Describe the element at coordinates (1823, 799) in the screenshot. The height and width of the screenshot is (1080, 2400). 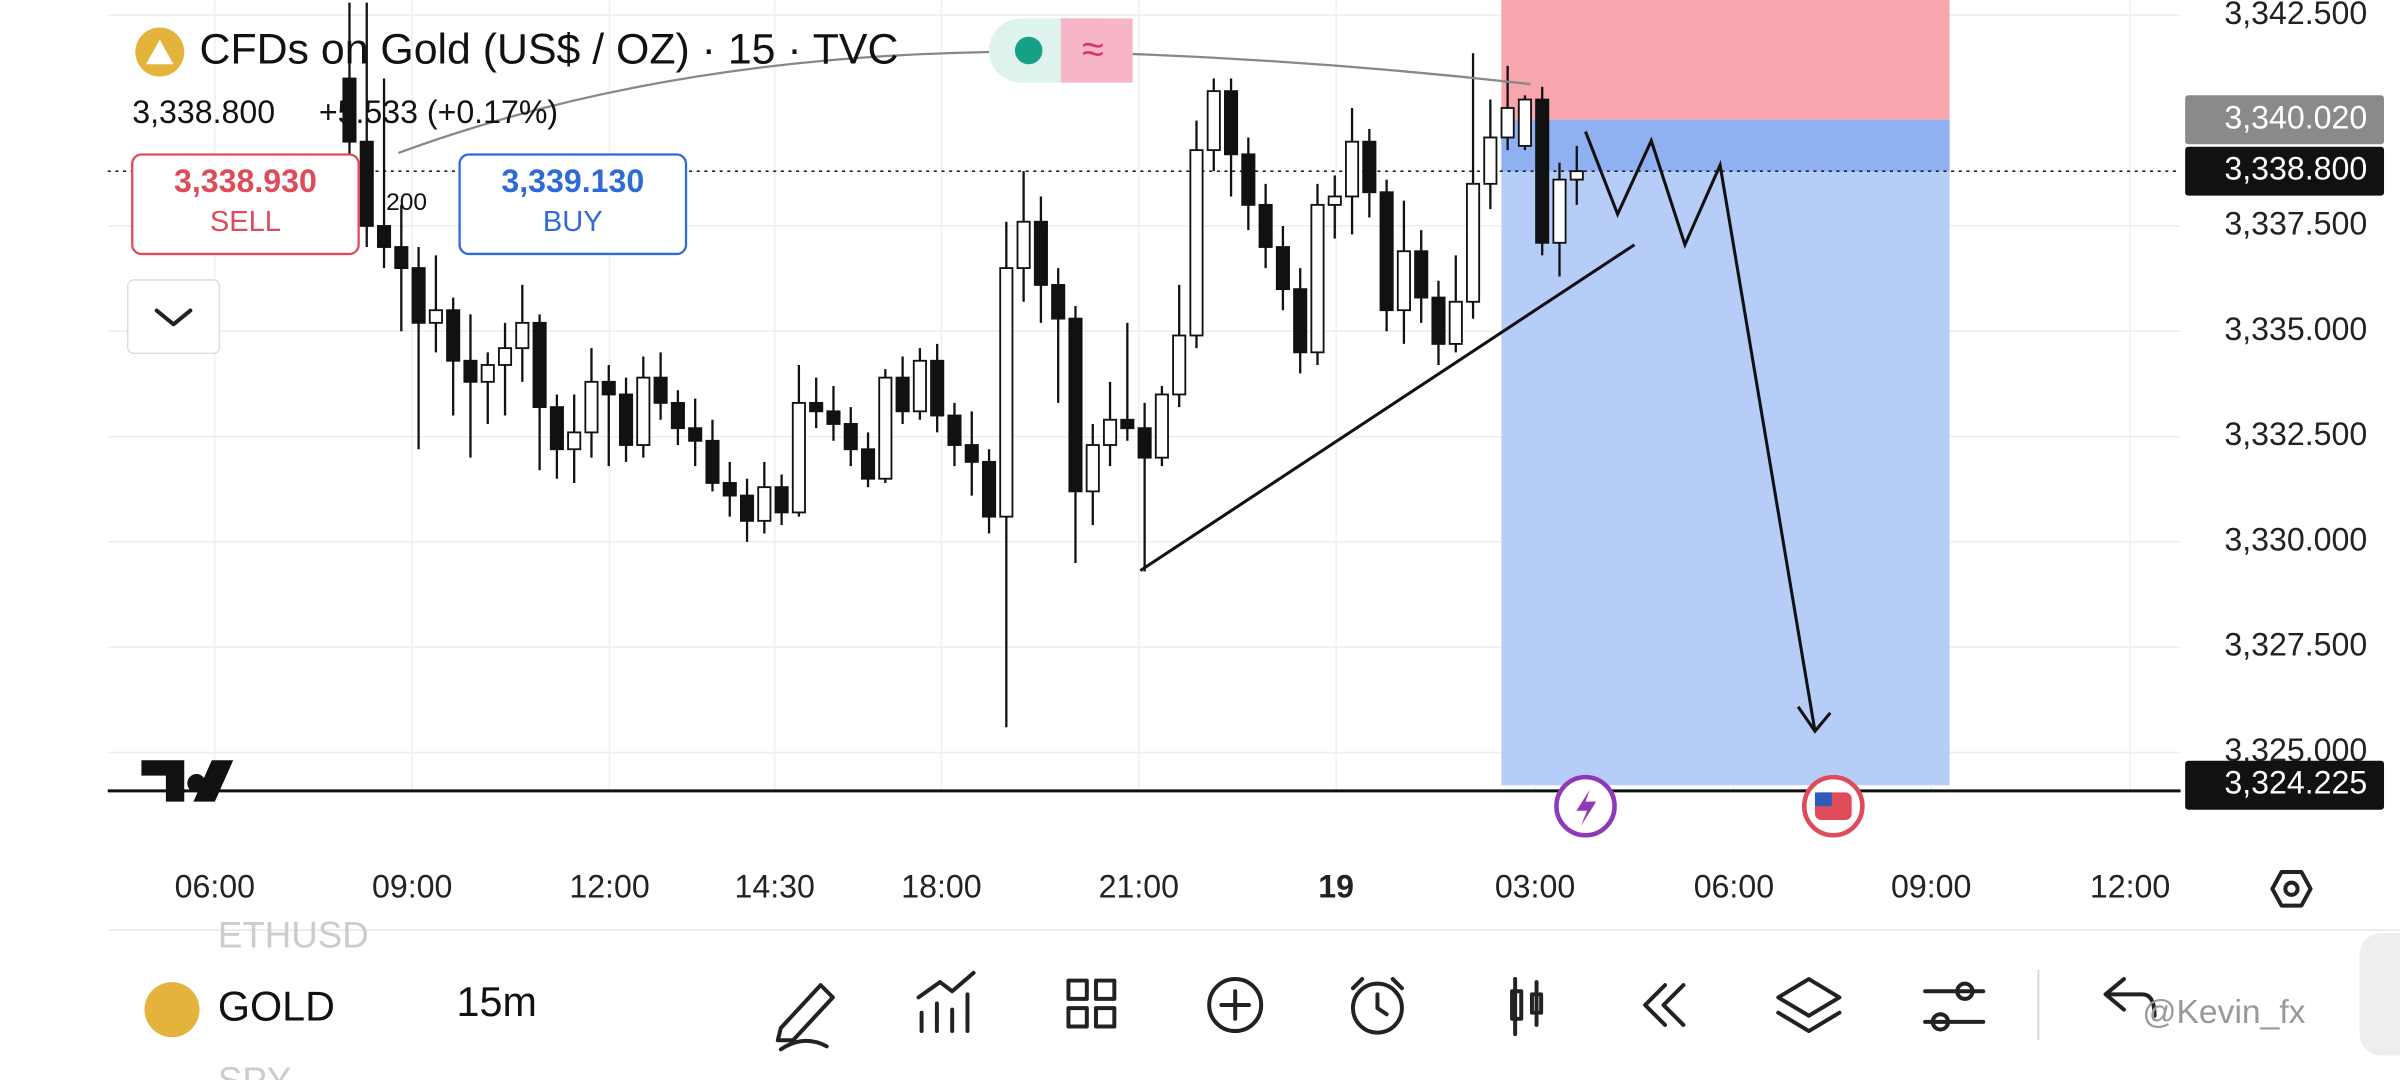
I see `us-flag-canton` at that location.